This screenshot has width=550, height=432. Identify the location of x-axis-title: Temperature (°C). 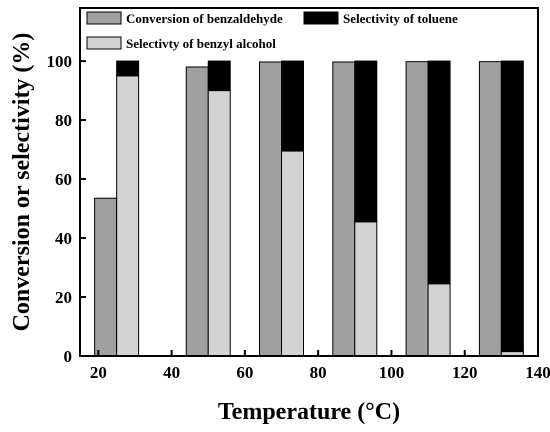
(309, 412).